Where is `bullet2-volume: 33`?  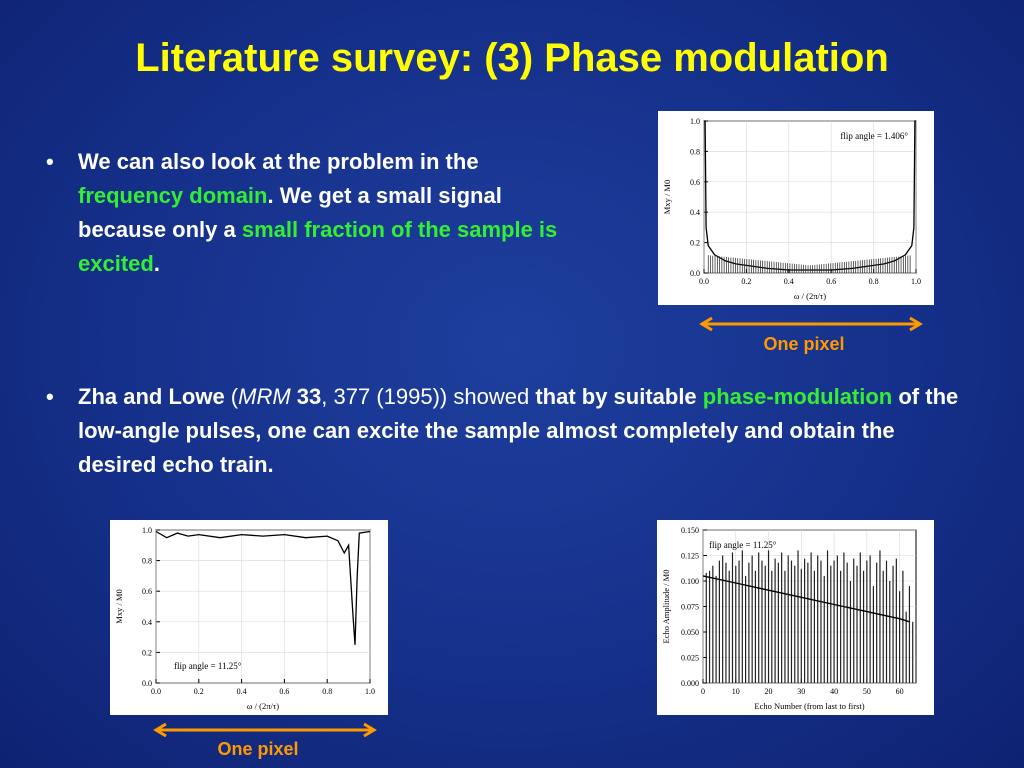 bullet2-volume: 33 is located at coordinates (306, 396).